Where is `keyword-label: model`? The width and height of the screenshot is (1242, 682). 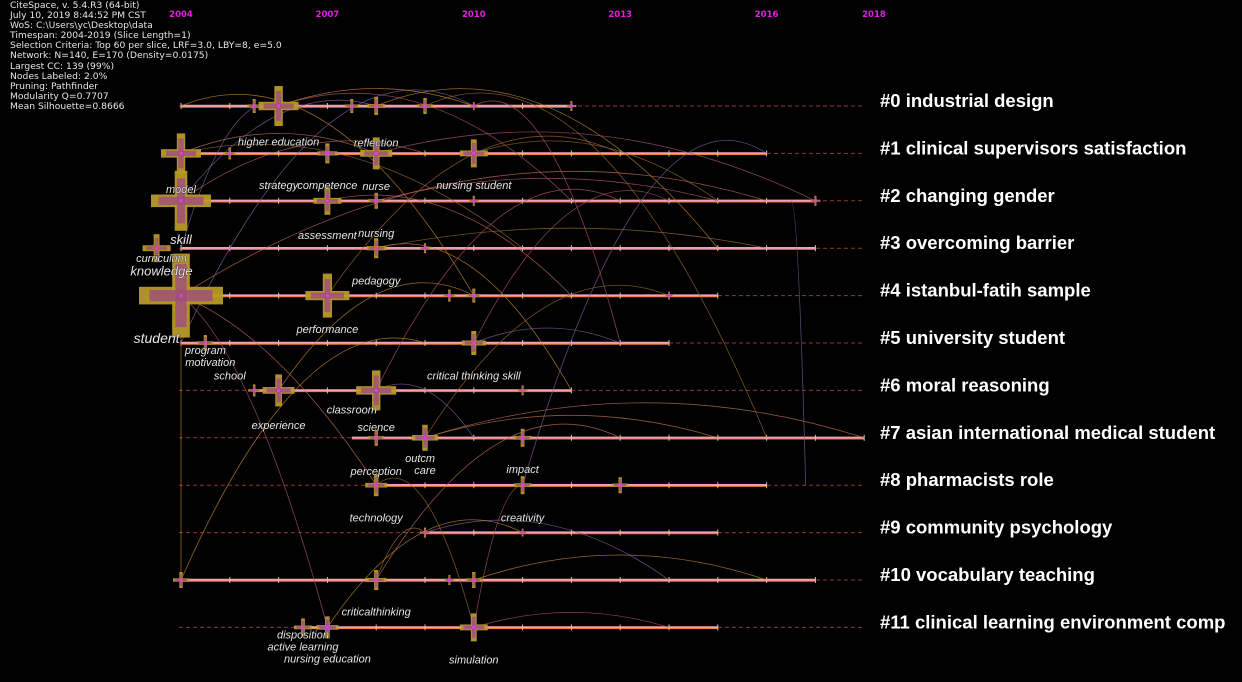
keyword-label: model is located at coordinates (181, 190).